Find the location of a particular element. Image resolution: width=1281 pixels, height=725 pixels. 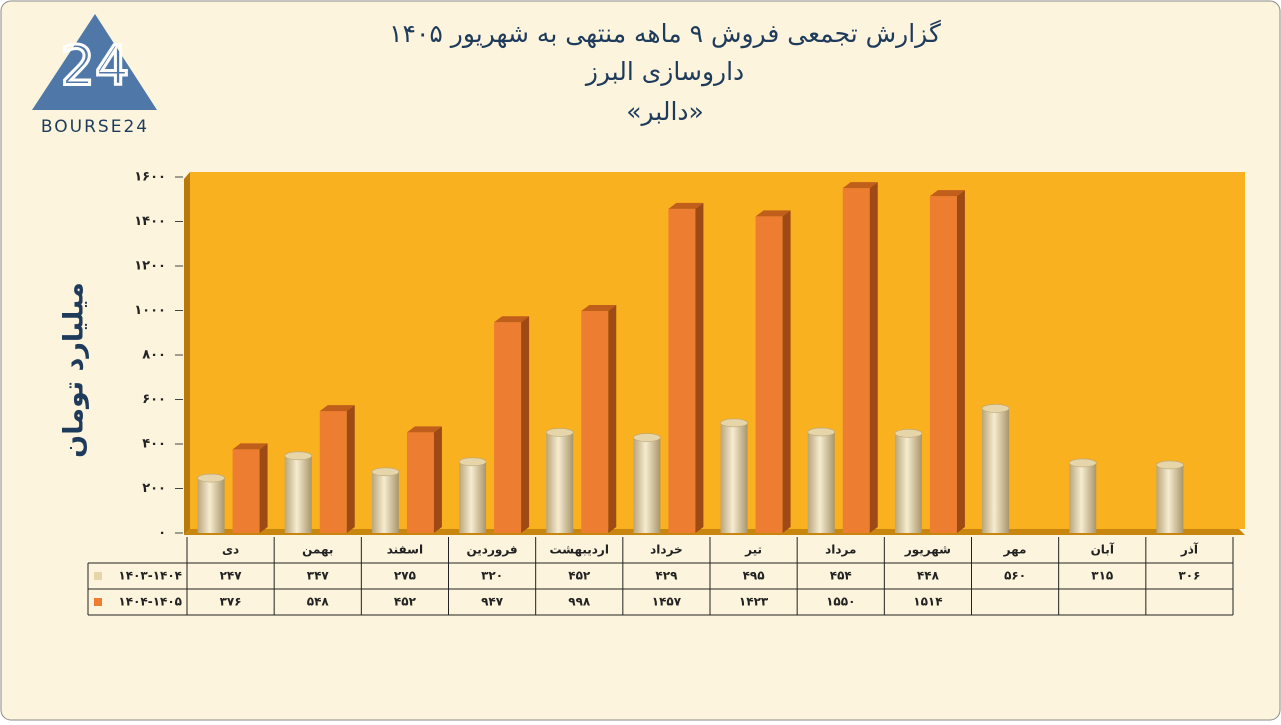

data-label: ۳۲۰ is located at coordinates (492, 576).